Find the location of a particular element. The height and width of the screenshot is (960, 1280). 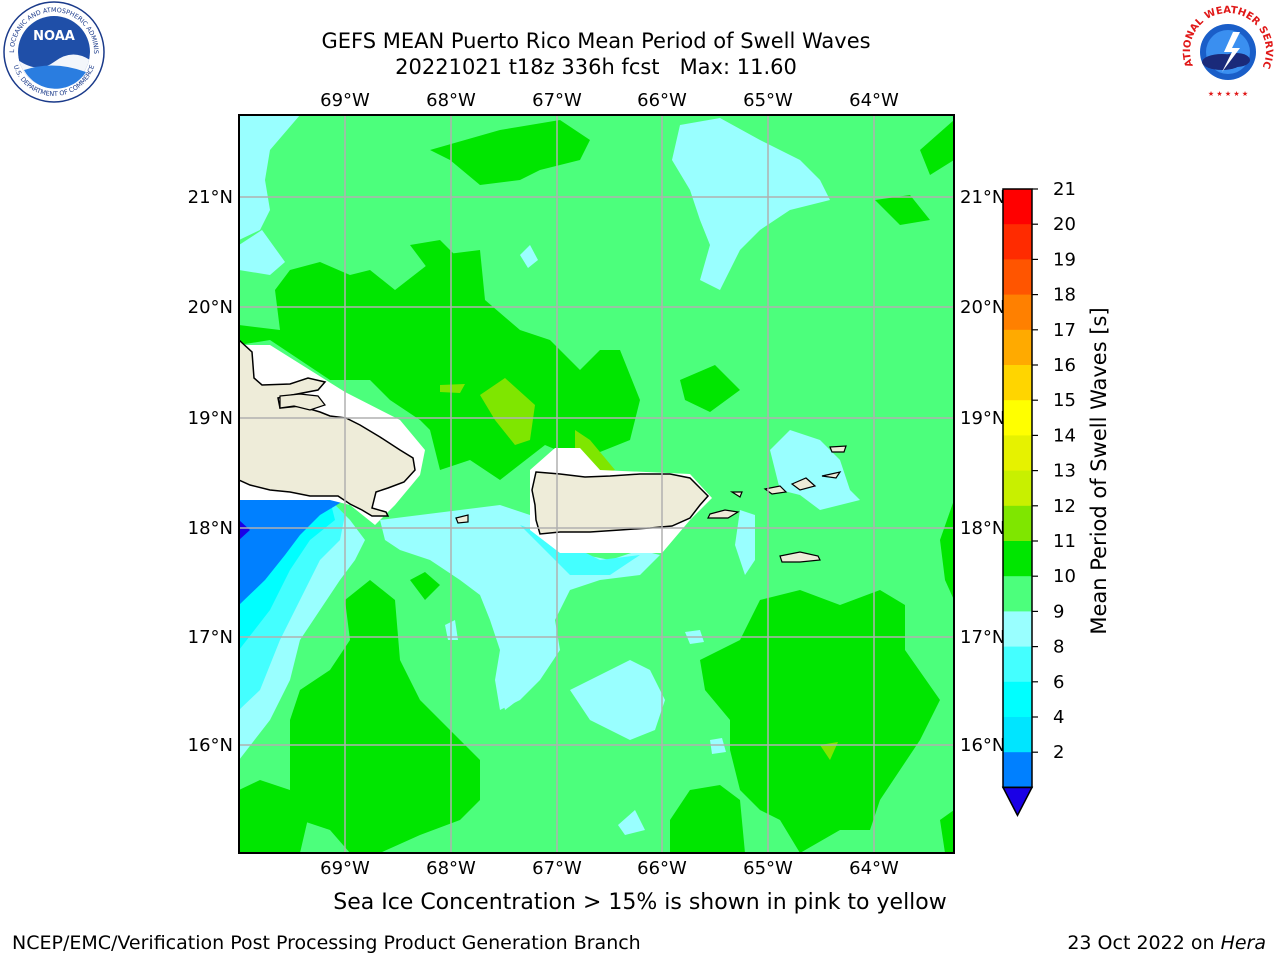

field-10-11-south-patch is located at coordinates (385, 716).